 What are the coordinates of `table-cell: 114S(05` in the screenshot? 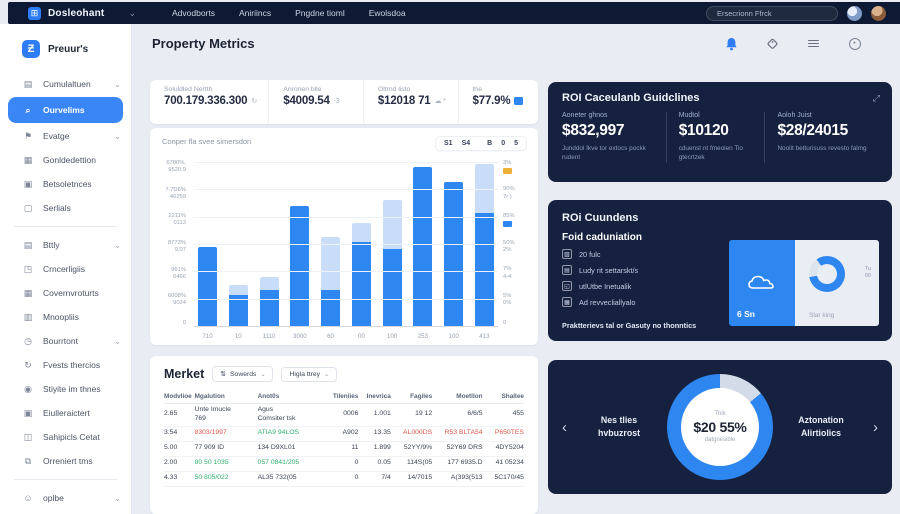 It's located at (419, 463).